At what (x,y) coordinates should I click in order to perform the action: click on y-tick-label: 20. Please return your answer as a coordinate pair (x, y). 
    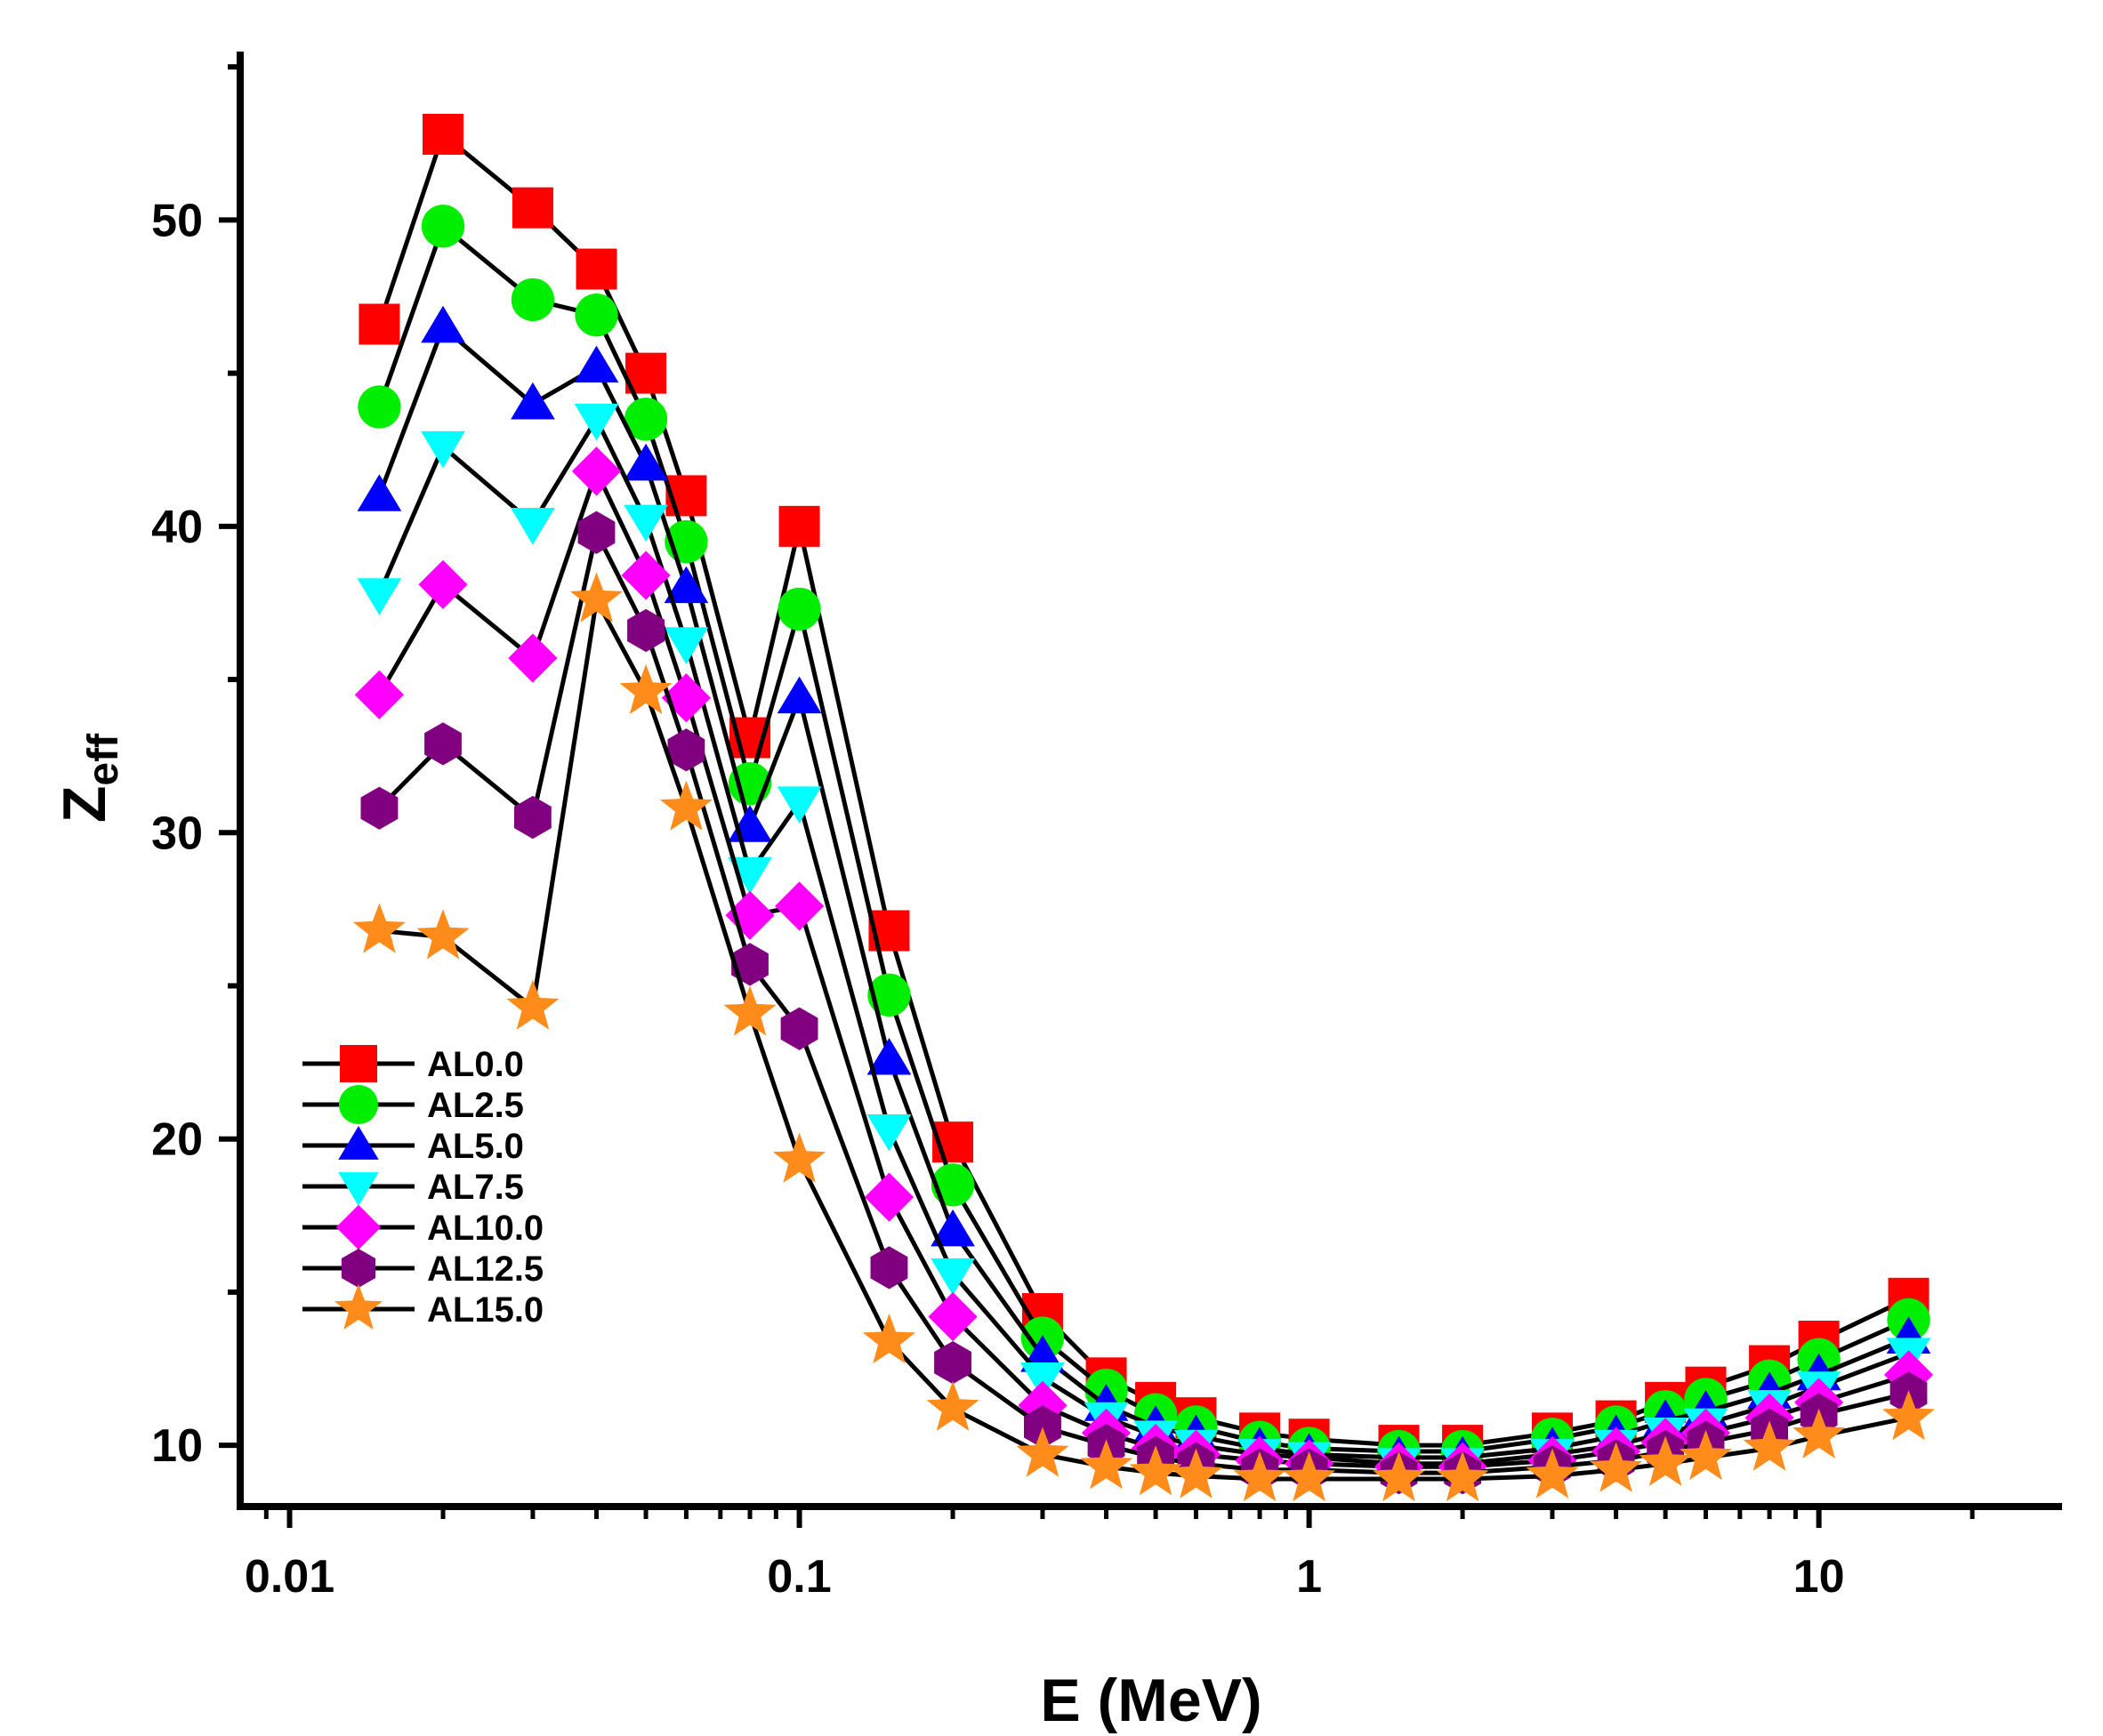
    Looking at the image, I should click on (177, 1140).